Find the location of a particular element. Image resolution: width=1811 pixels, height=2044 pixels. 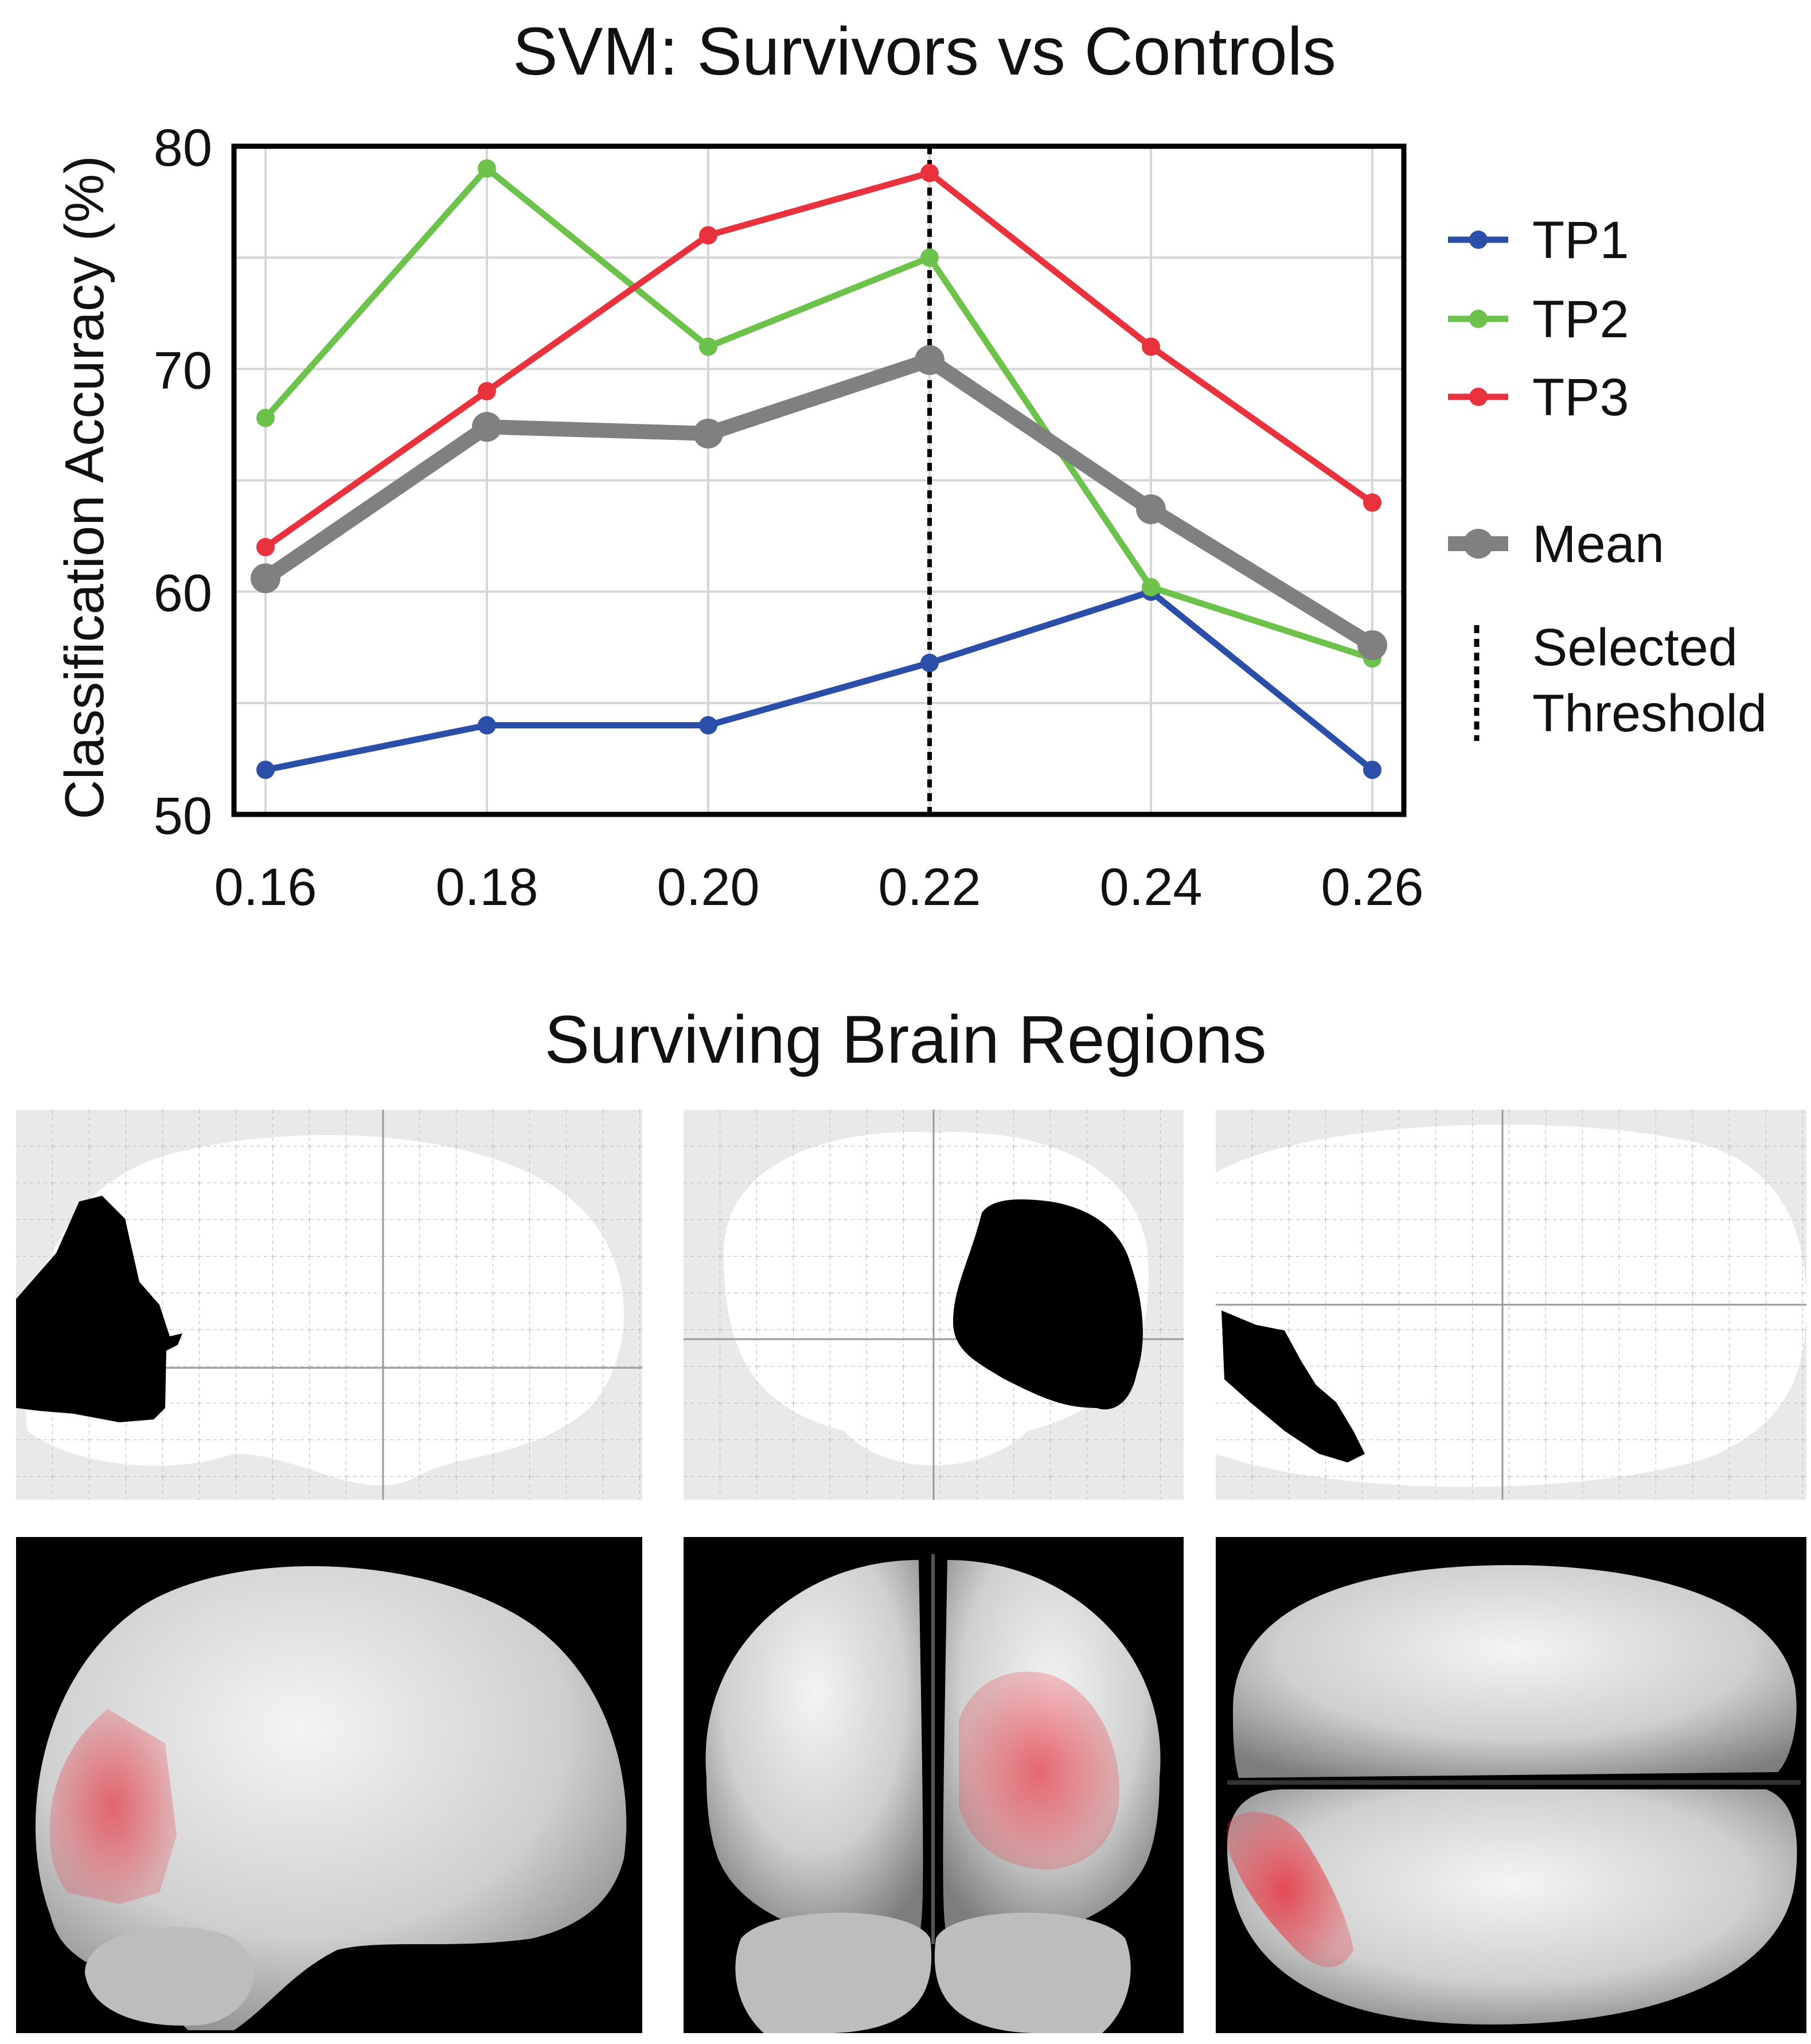

series-line-tp2 is located at coordinates (818, 413).